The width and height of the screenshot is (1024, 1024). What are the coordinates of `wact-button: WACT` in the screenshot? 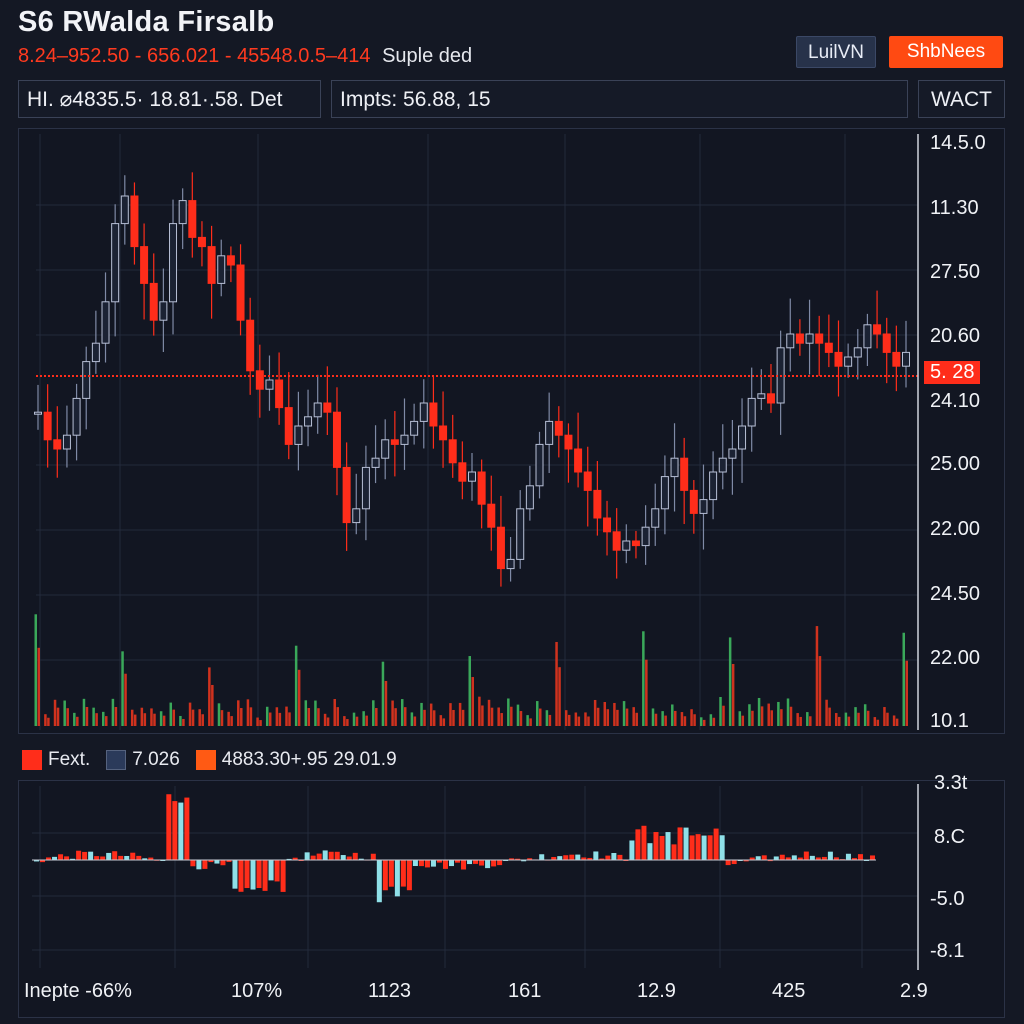 It's located at (961, 99).